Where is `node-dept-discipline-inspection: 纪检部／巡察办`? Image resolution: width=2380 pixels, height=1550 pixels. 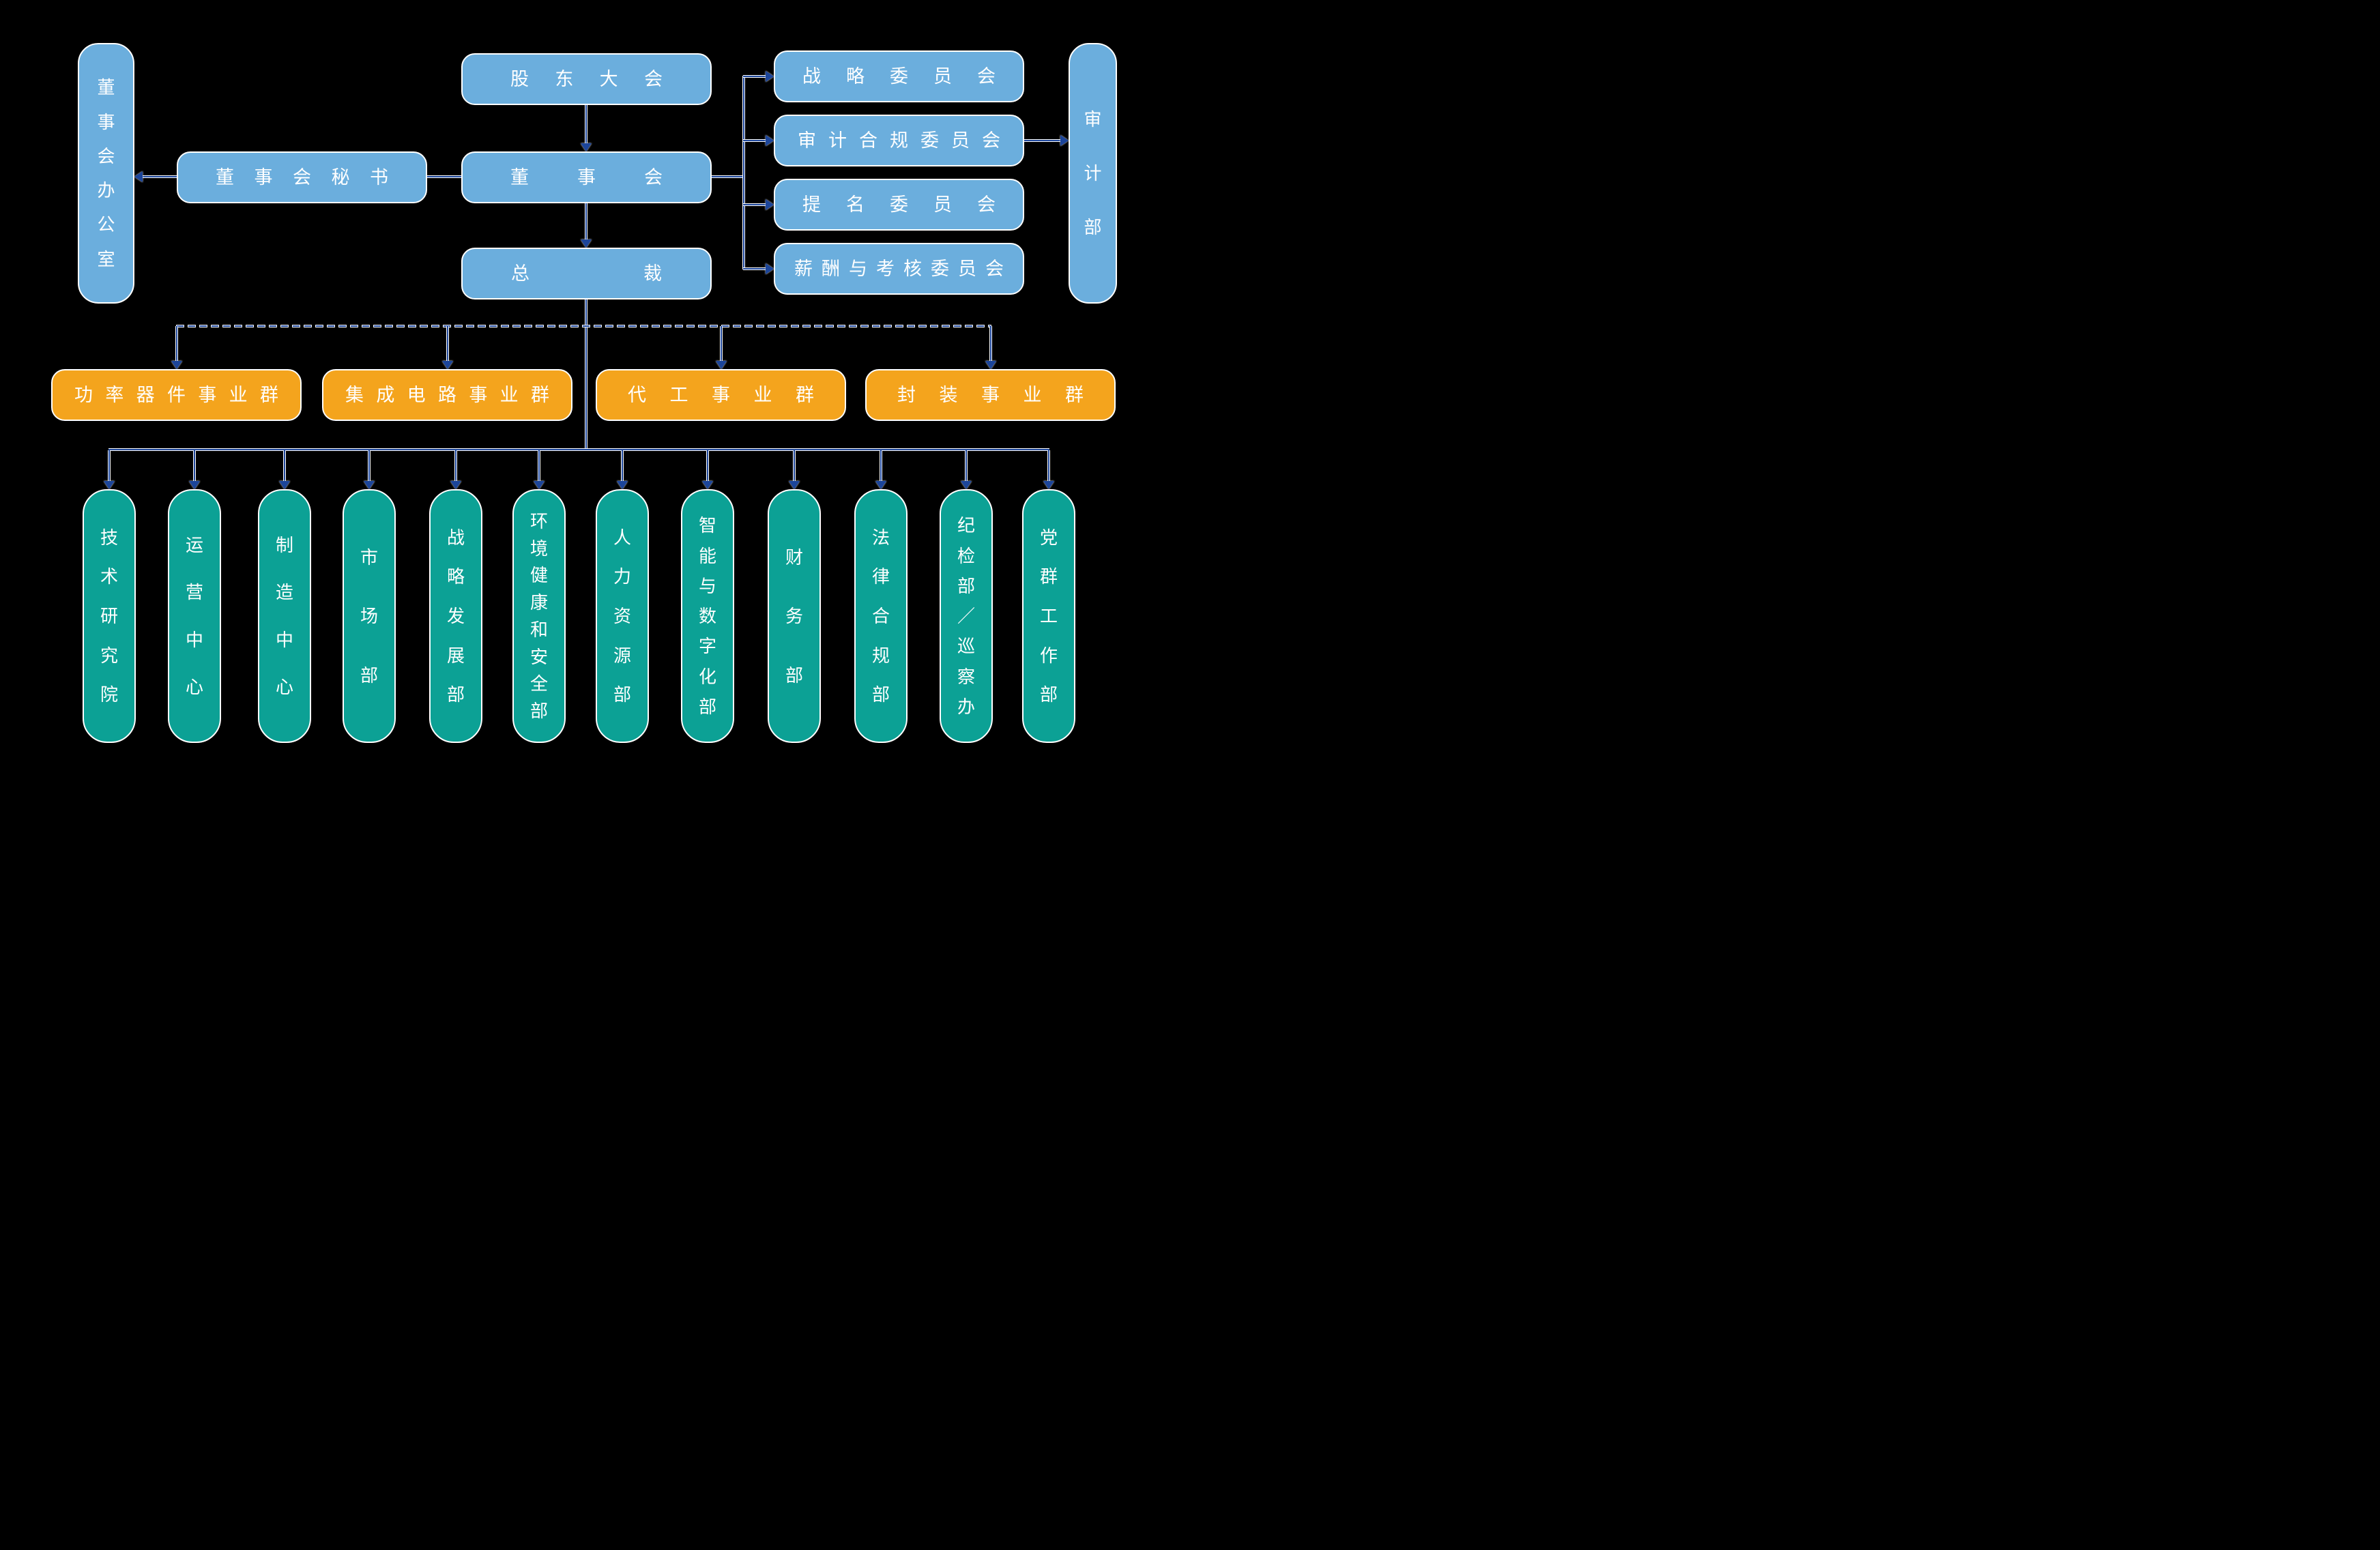 node-dept-discipline-inspection: 纪检部／巡察办 is located at coordinates (967, 616).